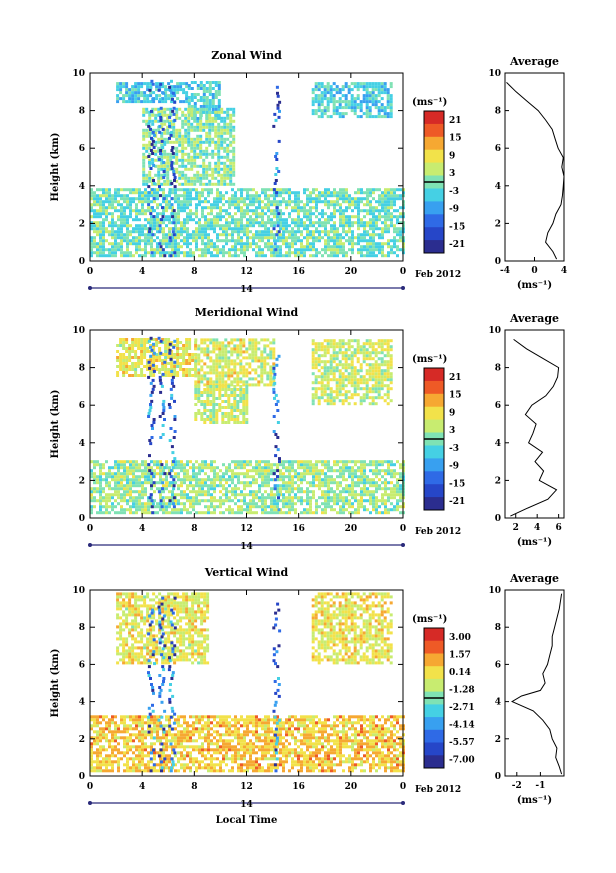 The image size is (616, 873). What do you see at coordinates (434, 179) in the screenshot?
I see `colorbar-segment` at bounding box center [434, 179].